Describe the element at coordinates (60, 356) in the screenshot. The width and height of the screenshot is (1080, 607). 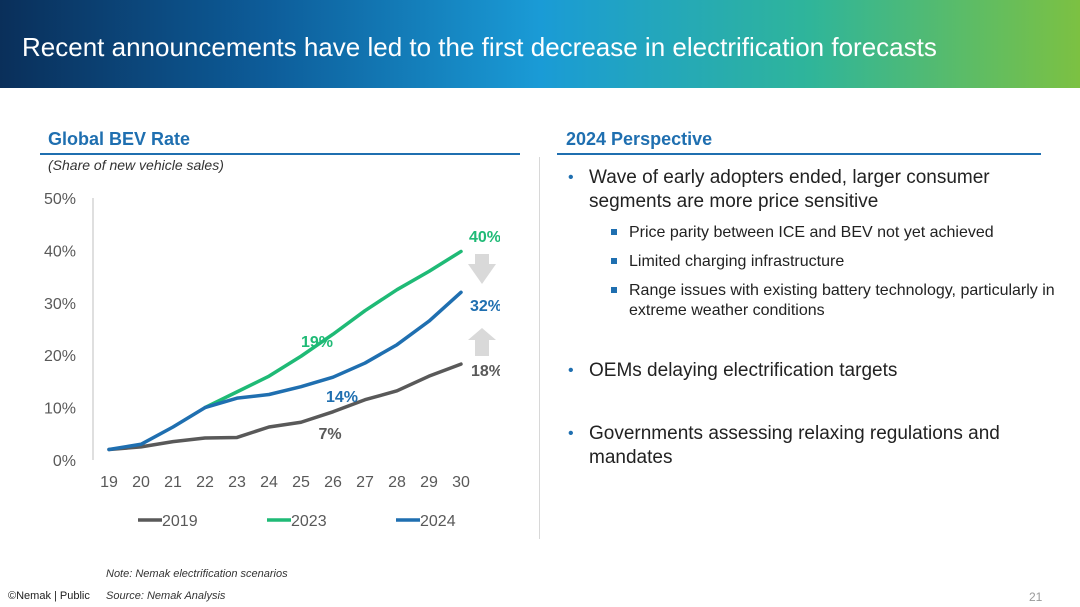
I see `y-tick-label: 20%` at that location.